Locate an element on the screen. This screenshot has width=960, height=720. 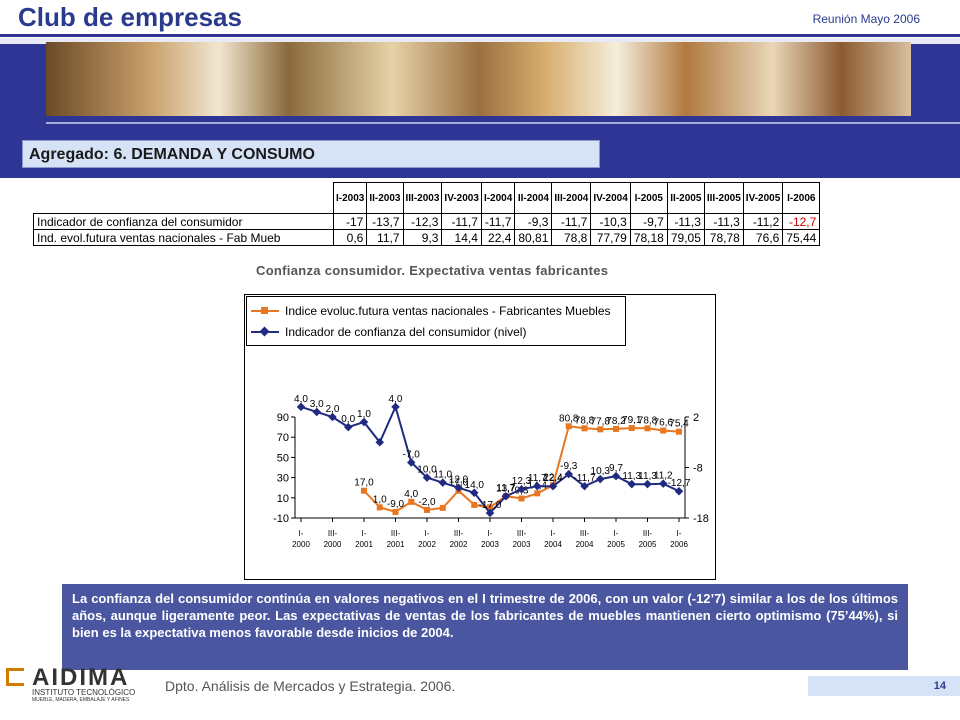
table-cell: -13,7 is located at coordinates (385, 221).